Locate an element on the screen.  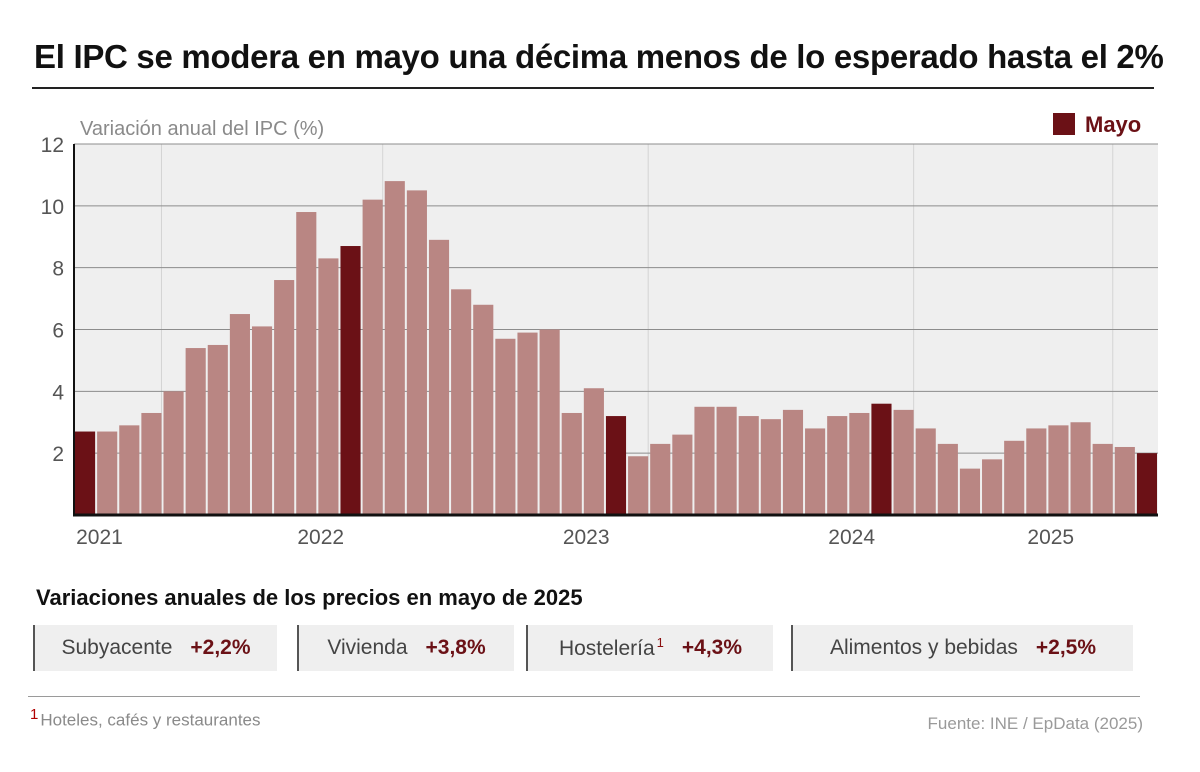
y-tick-label: 6 is located at coordinates (58, 331).